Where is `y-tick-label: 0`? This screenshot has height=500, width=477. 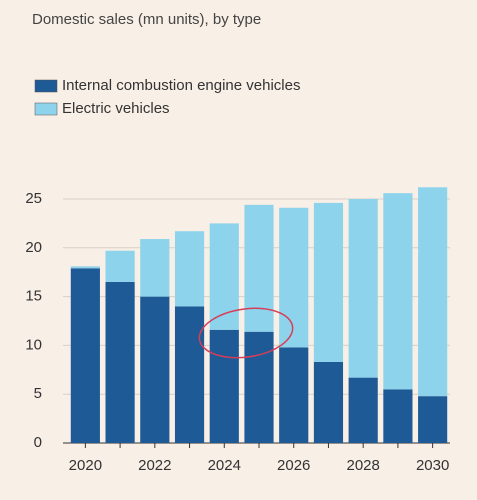
y-tick-label: 0 is located at coordinates (38, 442).